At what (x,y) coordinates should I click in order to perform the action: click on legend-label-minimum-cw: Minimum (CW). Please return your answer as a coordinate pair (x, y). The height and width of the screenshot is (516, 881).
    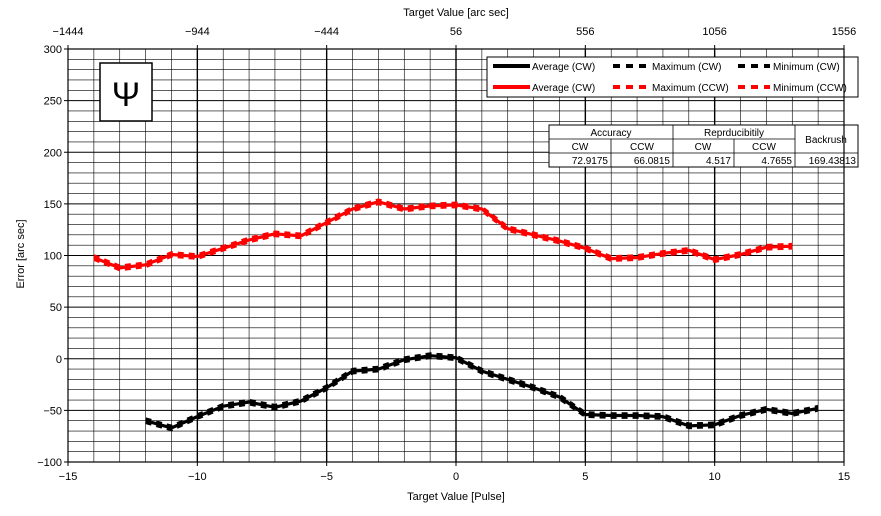
    Looking at the image, I should click on (806, 67).